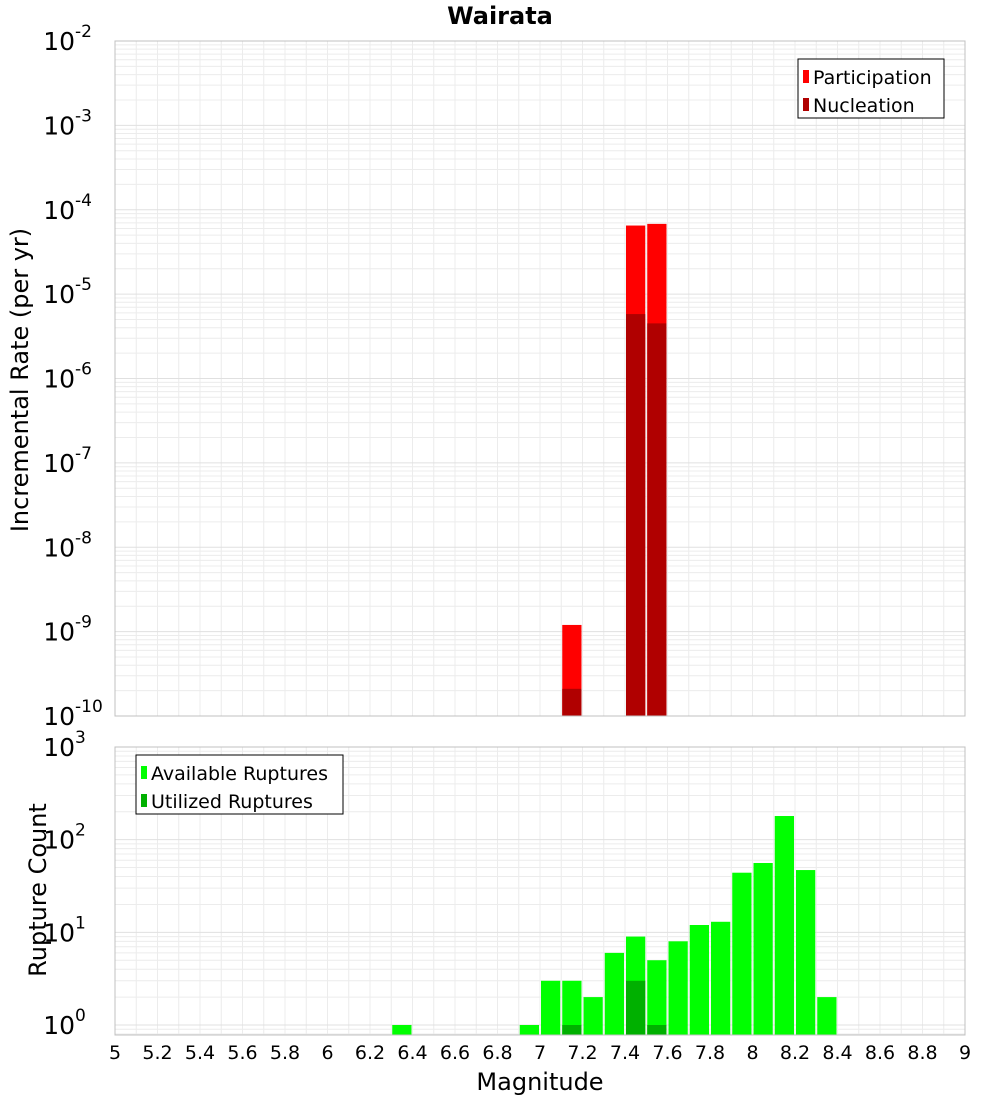 The image size is (1000, 1100). What do you see at coordinates (83, 454) in the screenshot?
I see `y-tick-exponent: -7` at bounding box center [83, 454].